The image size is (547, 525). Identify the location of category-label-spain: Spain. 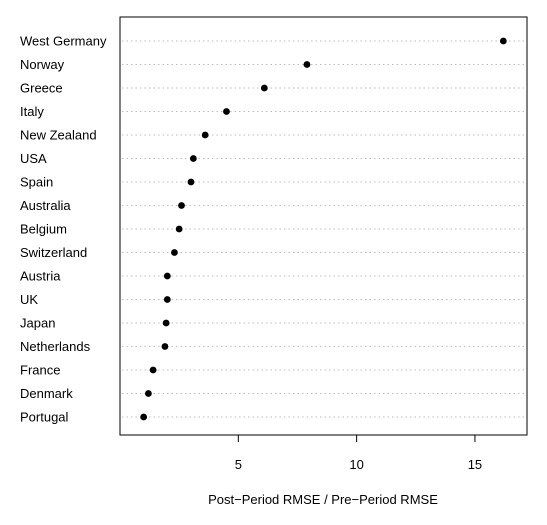
(36, 182).